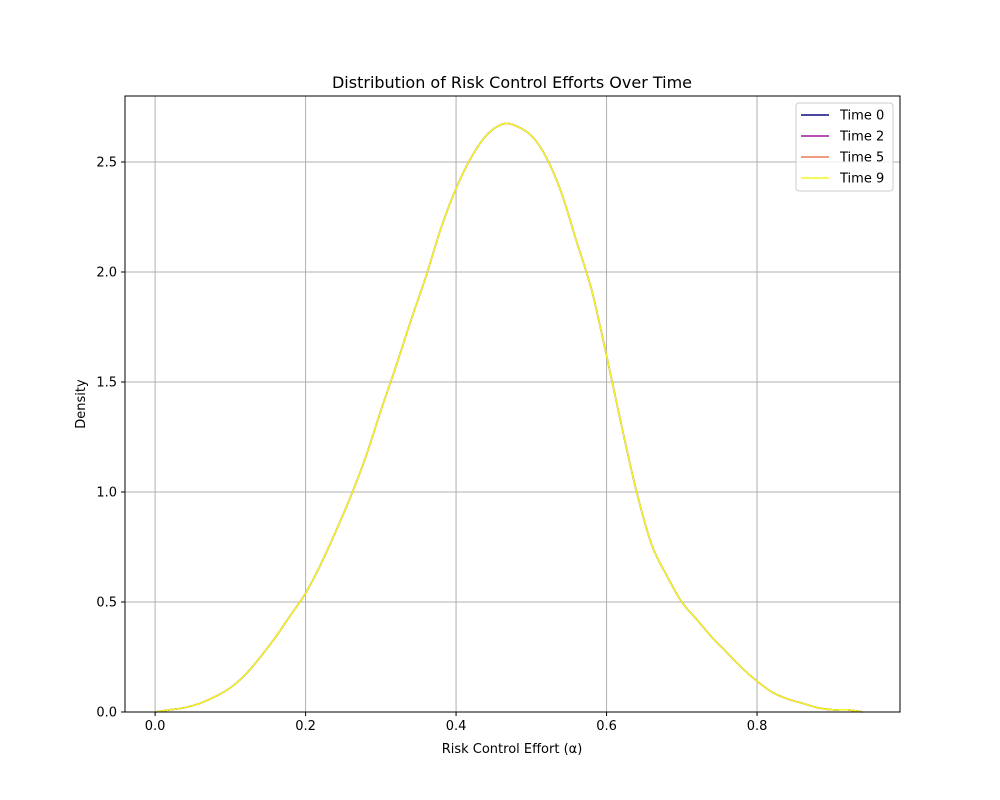  What do you see at coordinates (861, 158) in the screenshot?
I see `legend-label-time-5: Time 5` at bounding box center [861, 158].